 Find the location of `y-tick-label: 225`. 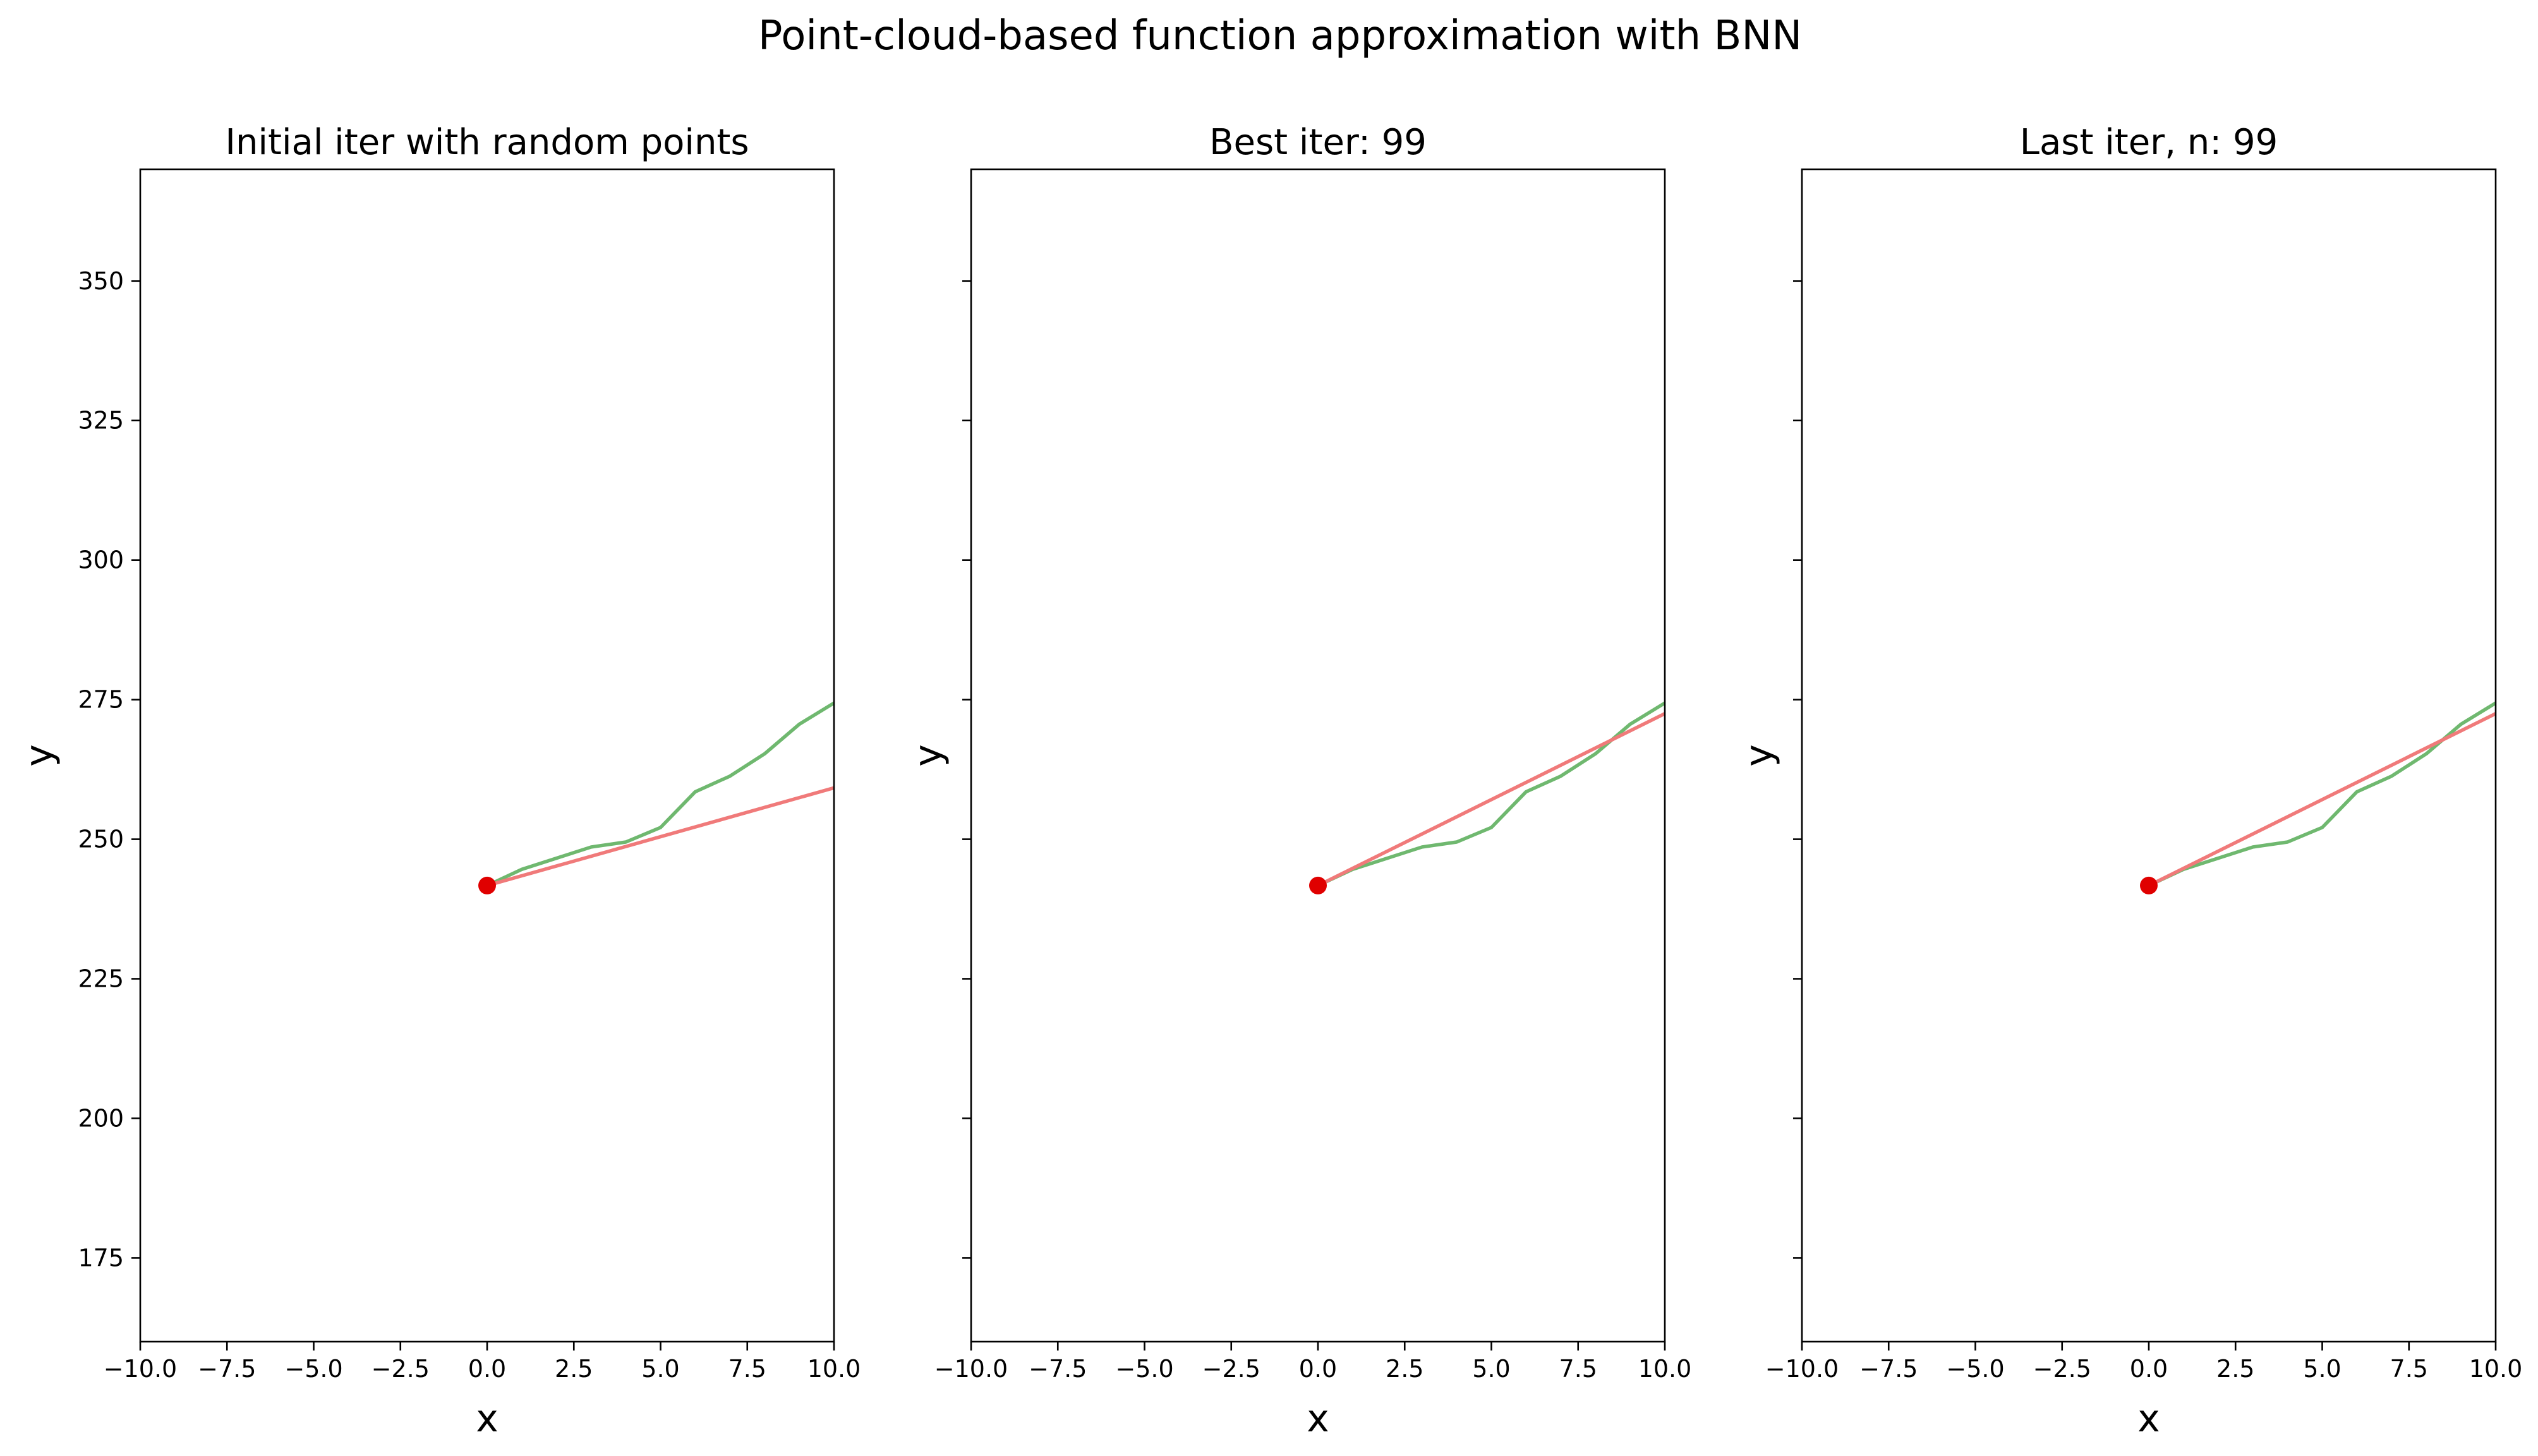

y-tick-label: 225 is located at coordinates (101, 979).